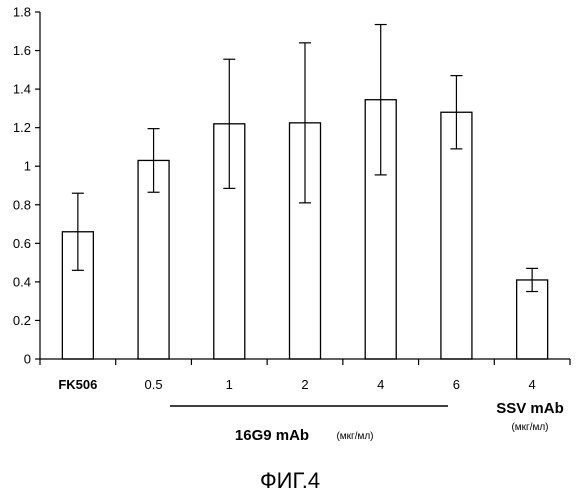  I want to click on x-tick-label: FK506, so click(77, 384).